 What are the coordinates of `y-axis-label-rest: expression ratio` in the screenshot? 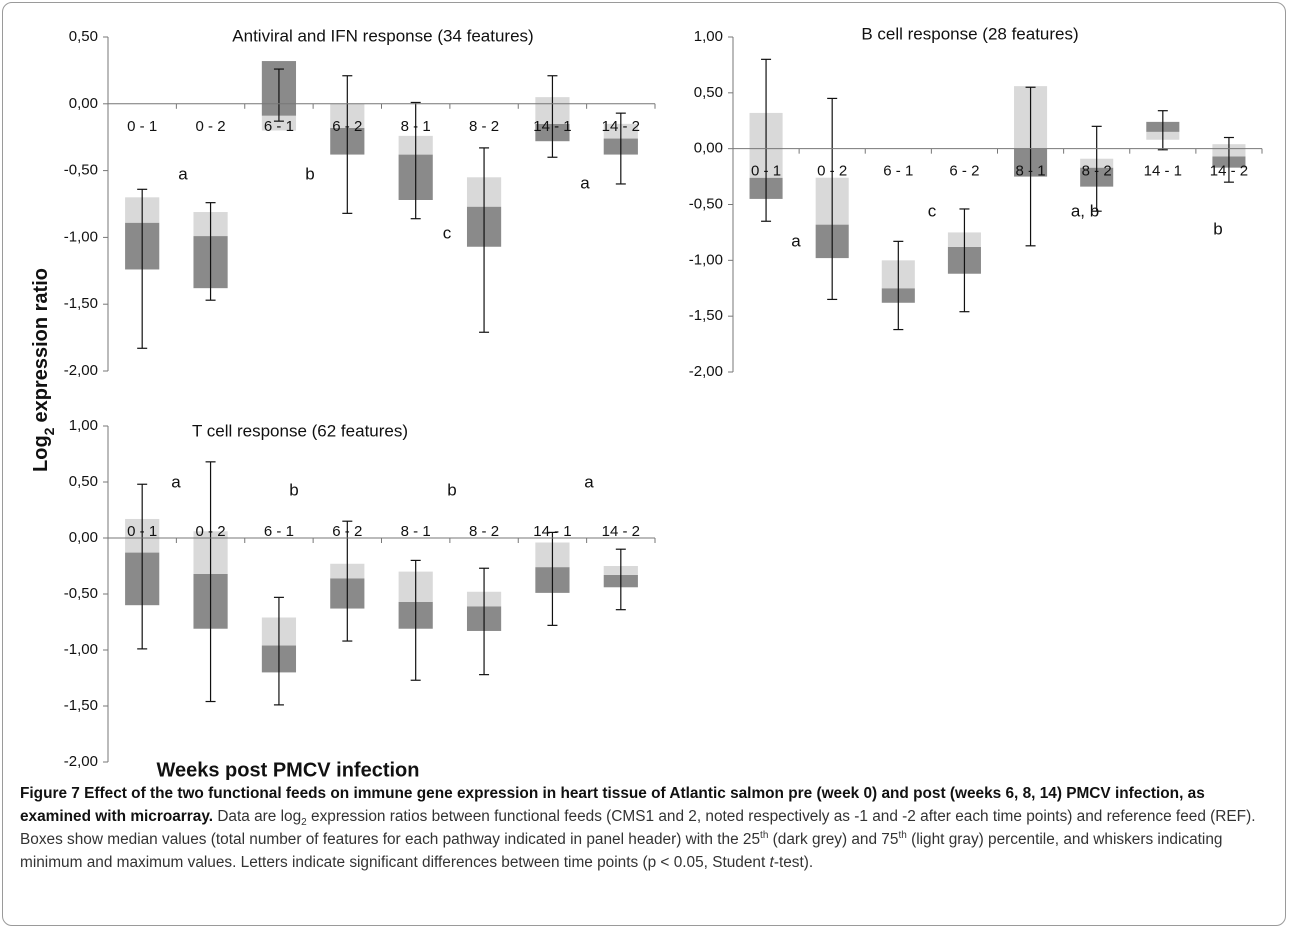 It's located at (41, 345).